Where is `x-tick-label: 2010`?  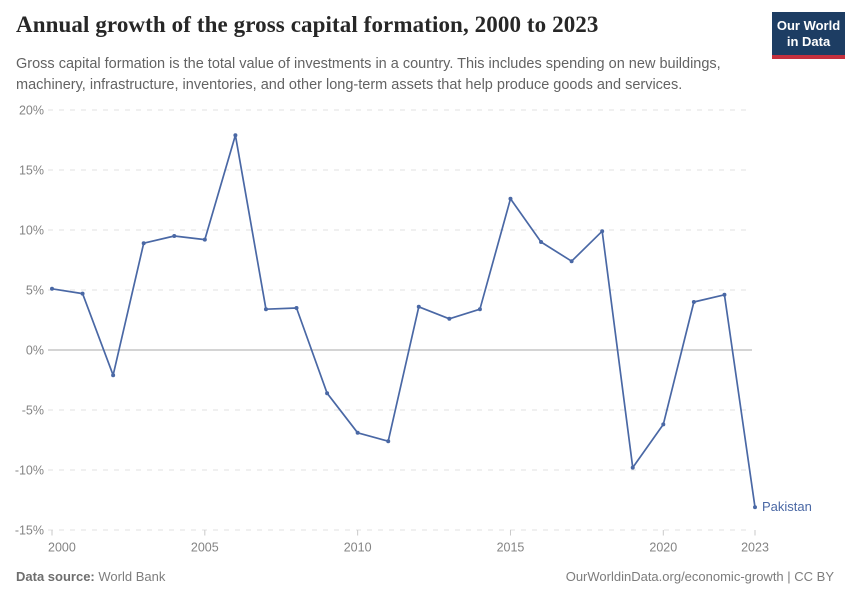 x-tick-label: 2010 is located at coordinates (358, 548).